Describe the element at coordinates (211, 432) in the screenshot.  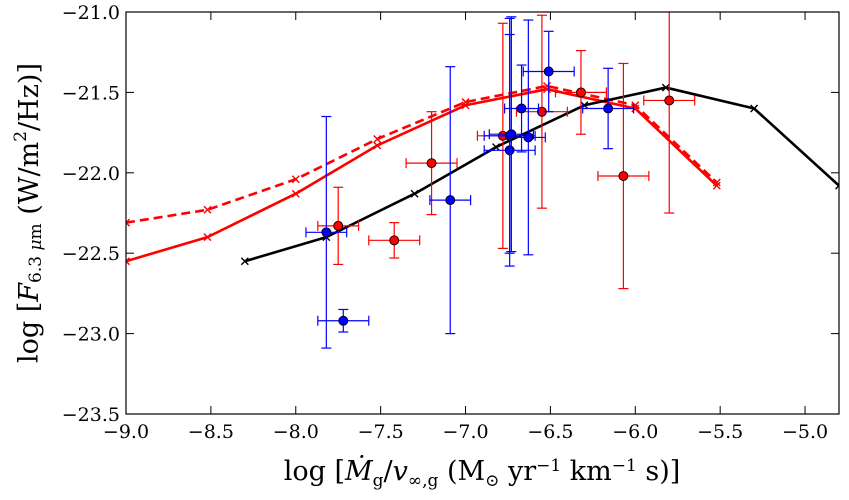
I see `x-tick-label: −8.5` at that location.